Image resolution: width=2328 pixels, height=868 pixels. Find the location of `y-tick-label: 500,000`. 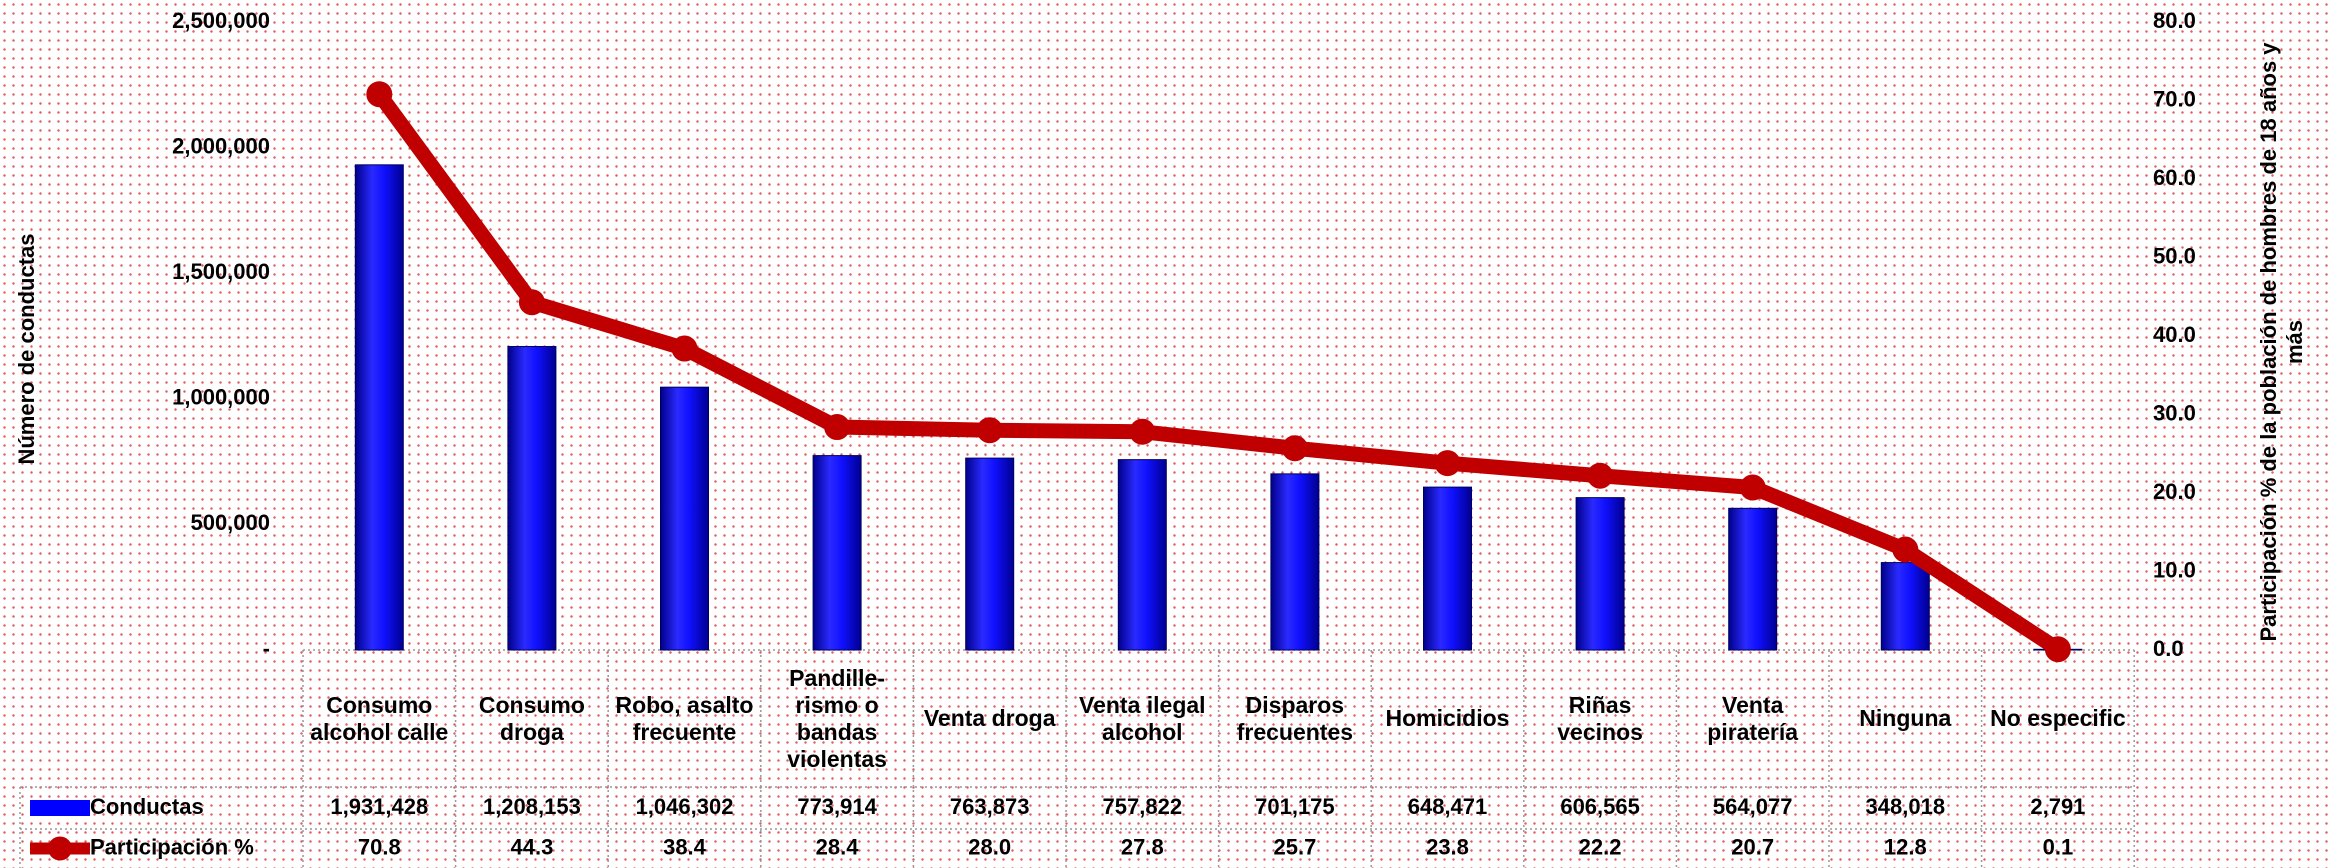

y-tick-label: 500,000 is located at coordinates (230, 522).